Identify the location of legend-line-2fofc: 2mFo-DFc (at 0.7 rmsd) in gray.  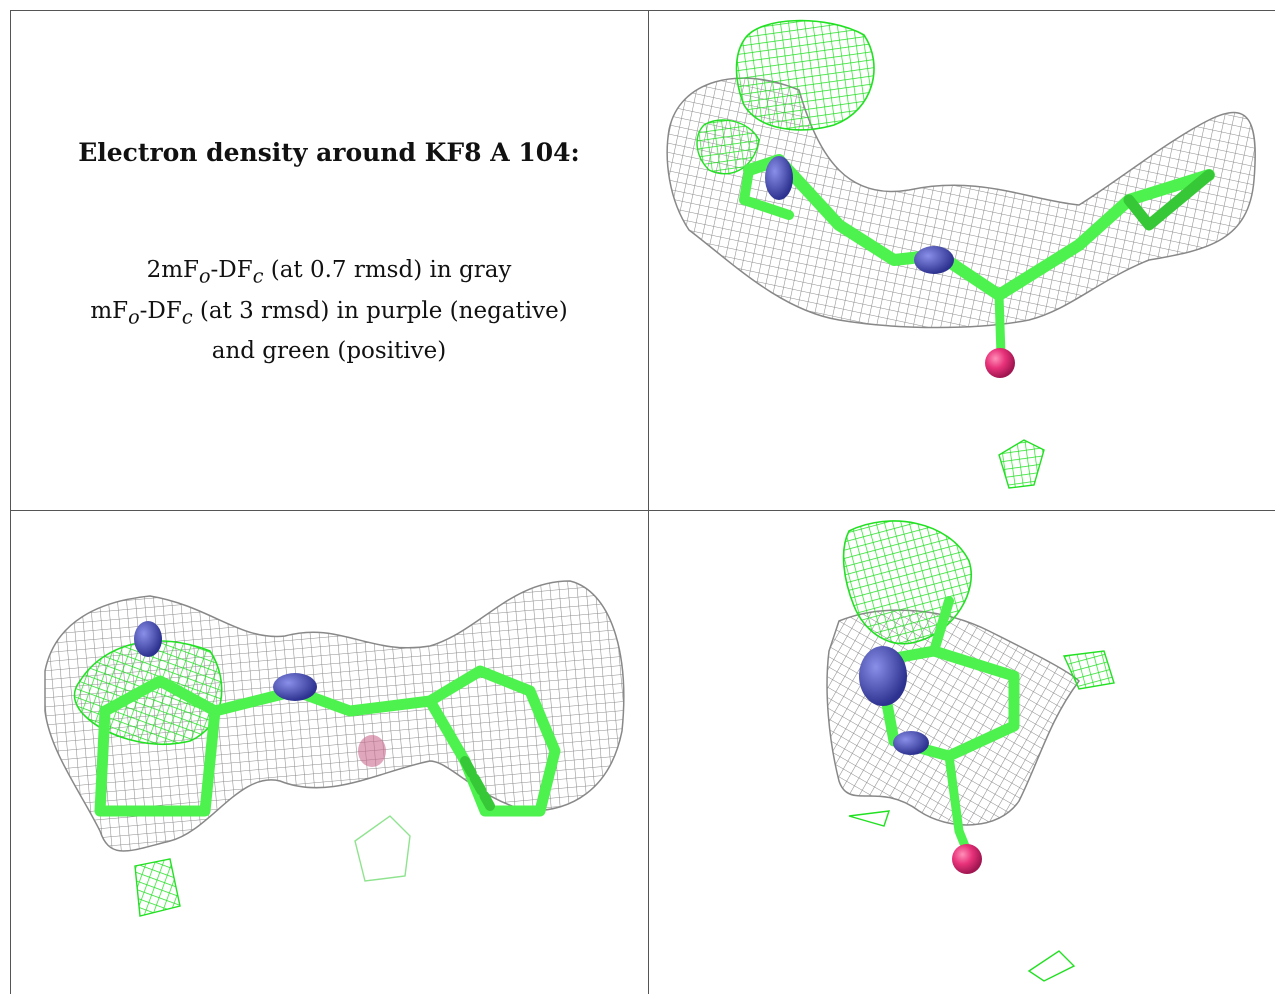
(329, 272).